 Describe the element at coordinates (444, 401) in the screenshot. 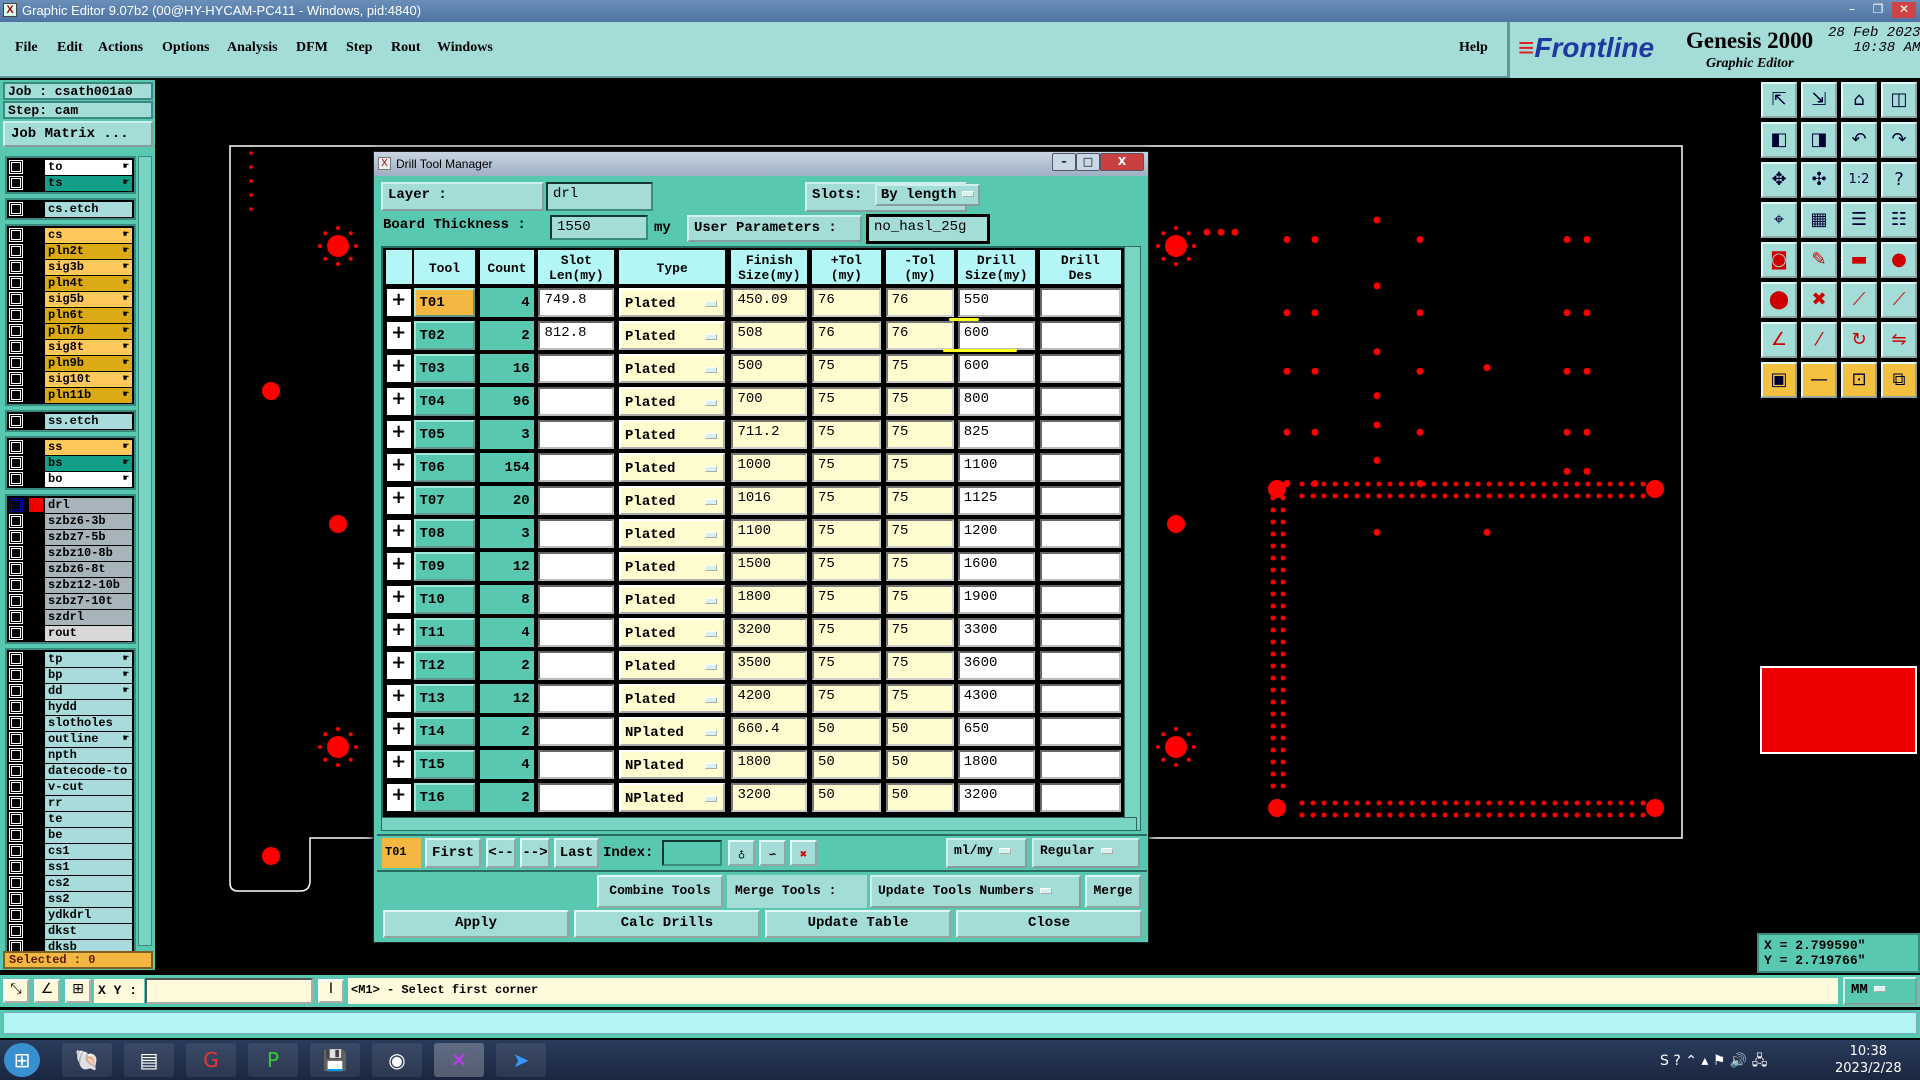

I see `cell-tool: T04` at that location.